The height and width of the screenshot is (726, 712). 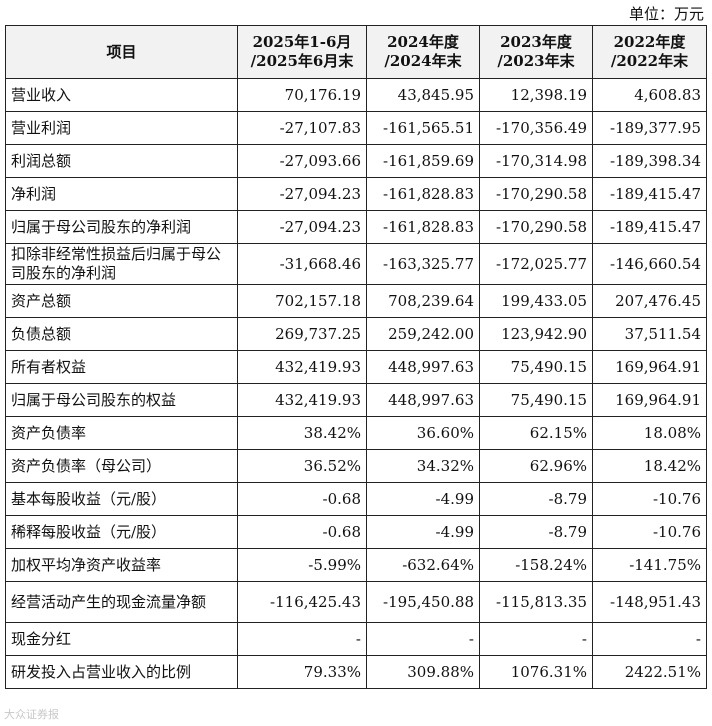 I want to click on watermark: 大众证券报, so click(x=31, y=714).